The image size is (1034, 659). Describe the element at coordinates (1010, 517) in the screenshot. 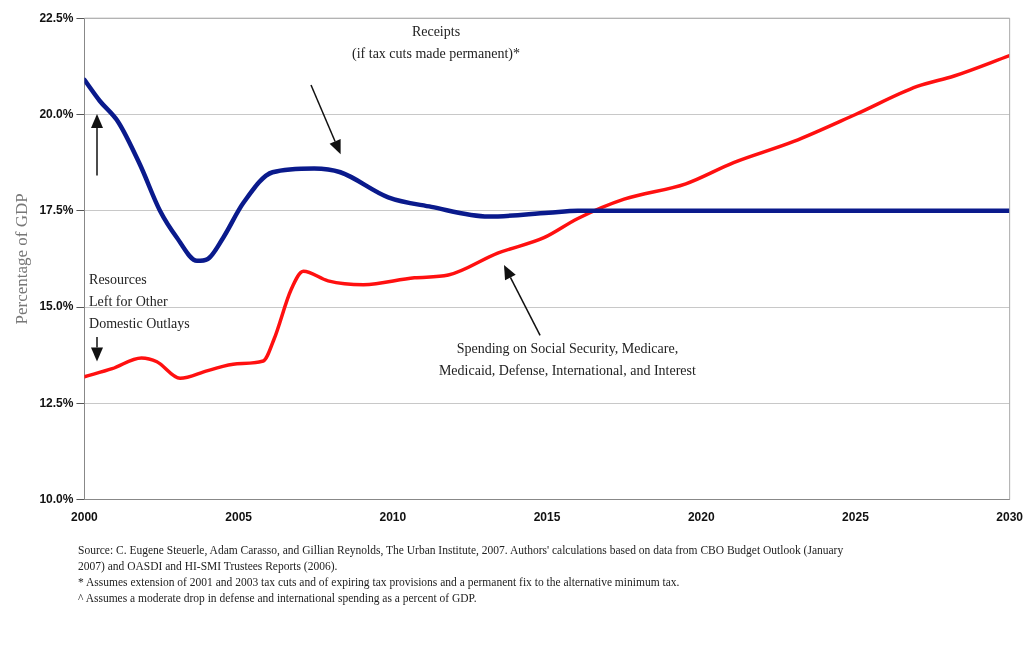

I see `x-tick-label: 2030` at that location.